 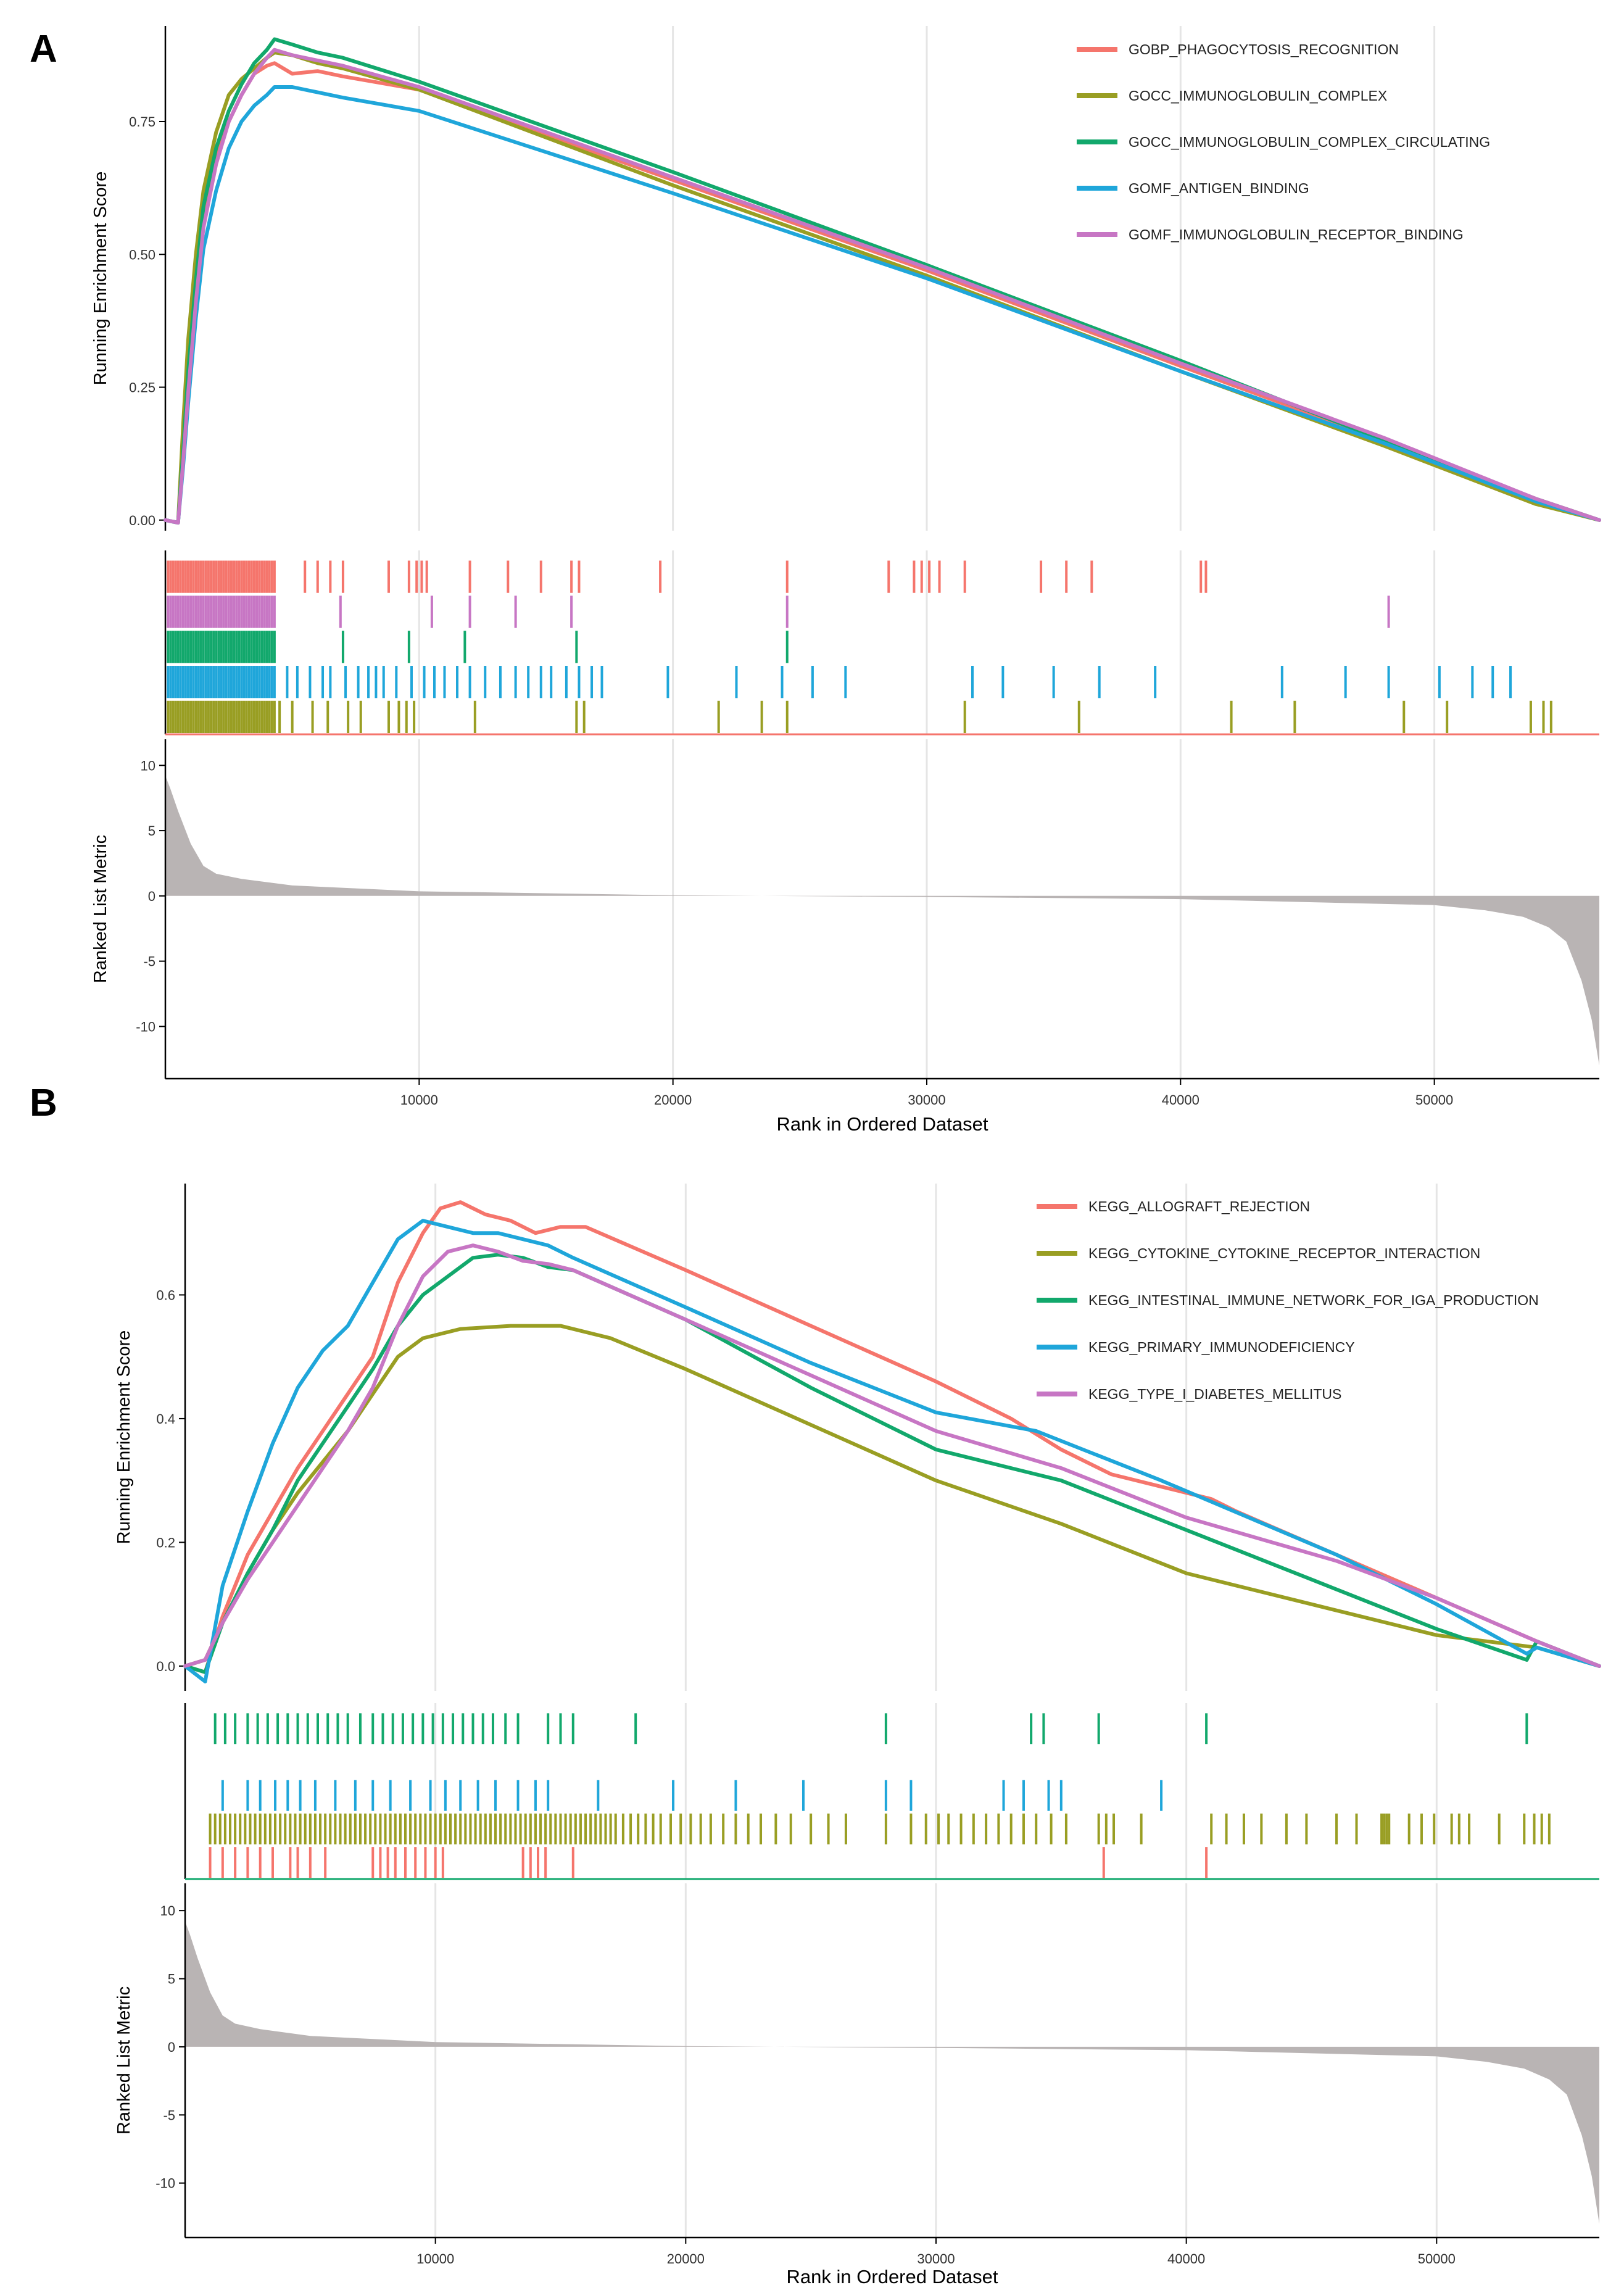 What do you see at coordinates (1214, 1394) in the screenshot?
I see `panel-b-legend-label-5: KEGG_TYPE_I_DIABETES_MELLITUS` at bounding box center [1214, 1394].